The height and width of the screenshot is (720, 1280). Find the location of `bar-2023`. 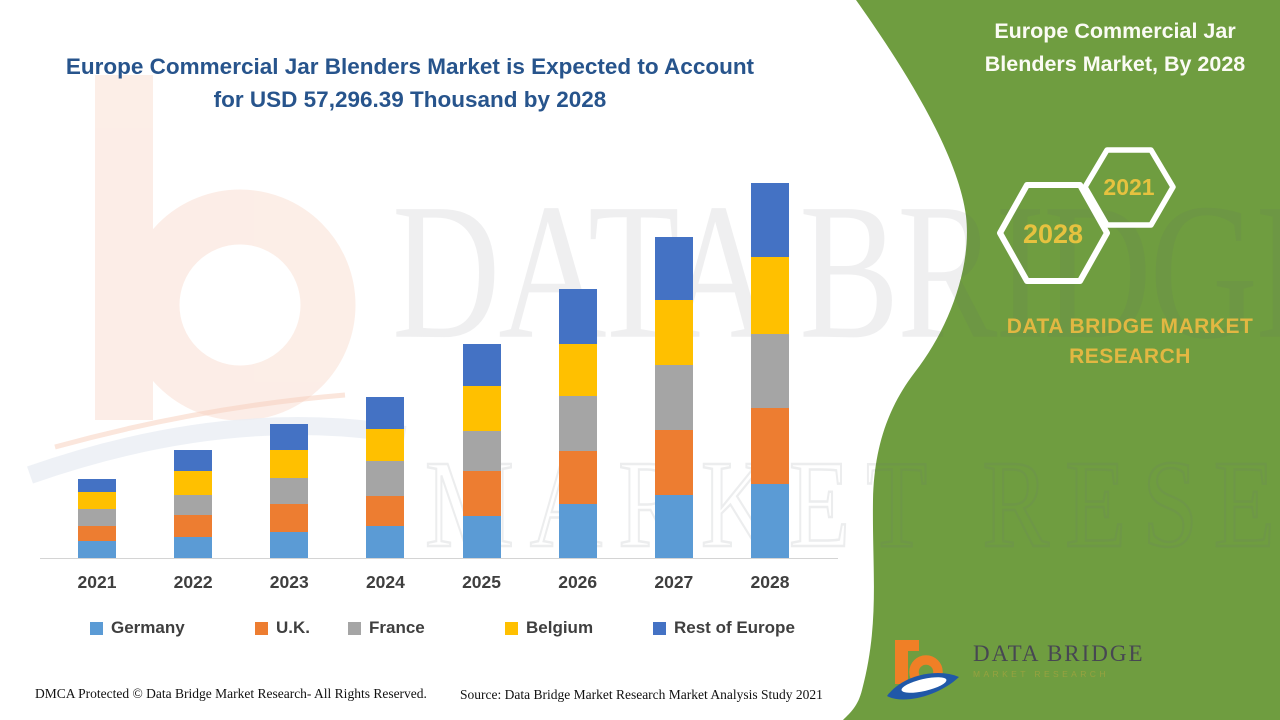

bar-2023 is located at coordinates (289, 491).